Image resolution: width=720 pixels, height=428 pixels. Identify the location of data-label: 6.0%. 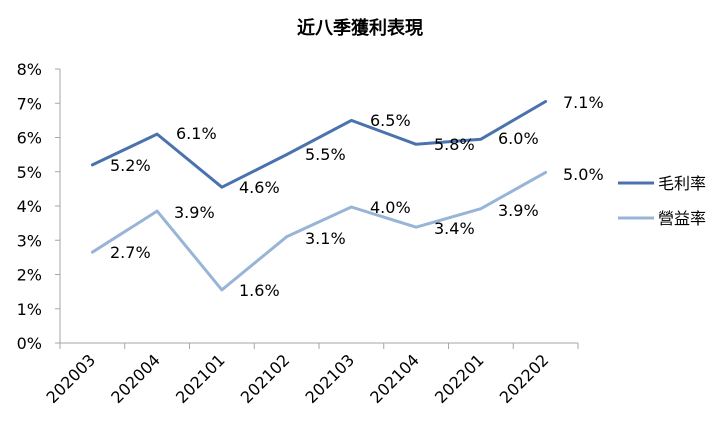
(518, 138).